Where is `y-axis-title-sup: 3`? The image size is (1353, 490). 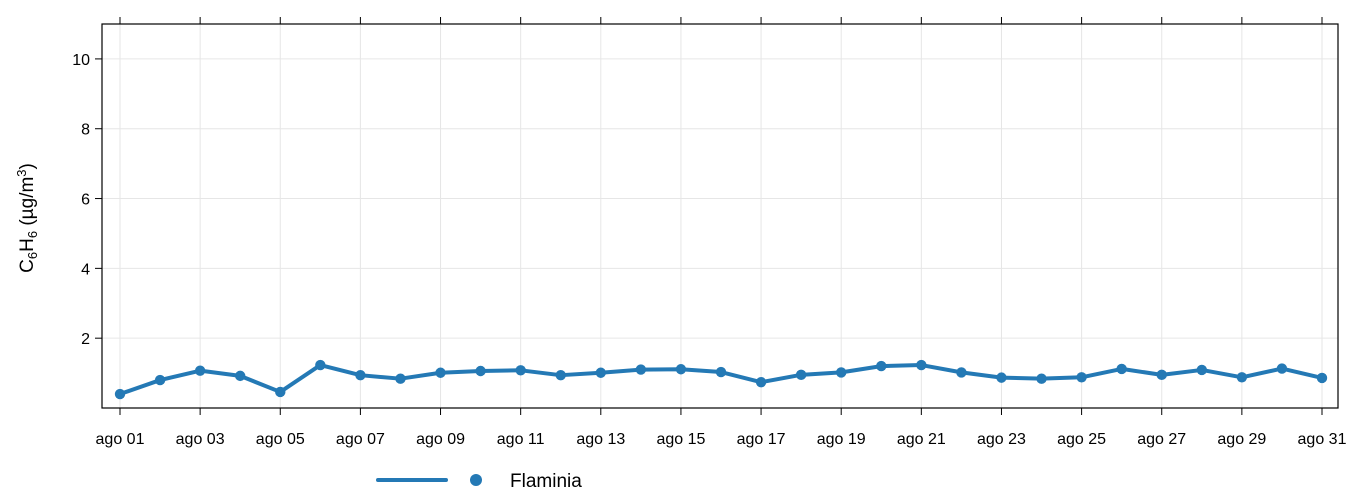 y-axis-title-sup: 3 is located at coordinates (21, 172).